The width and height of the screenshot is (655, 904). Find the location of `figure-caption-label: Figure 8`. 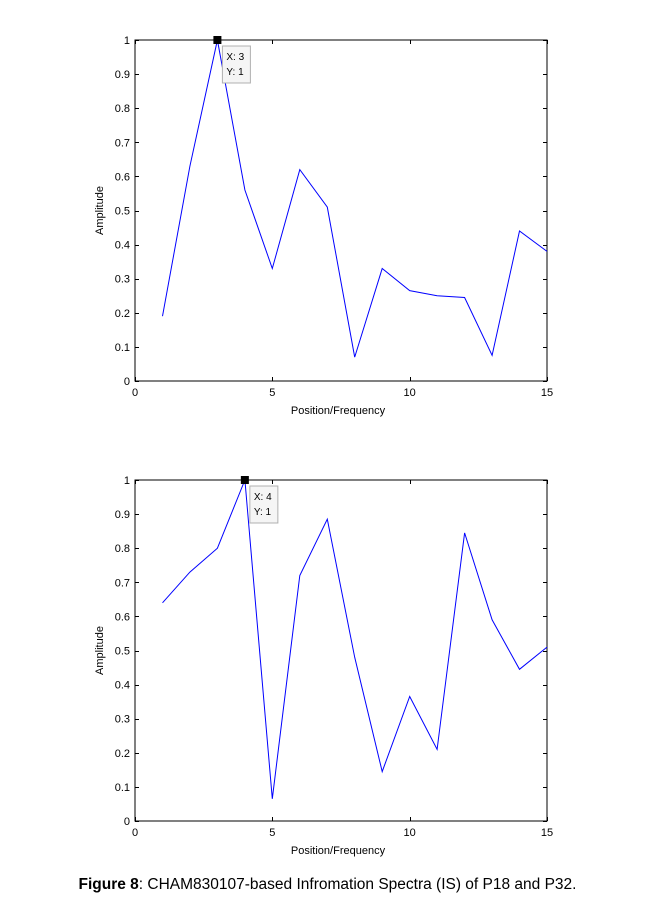

figure-caption-label: Figure 8 is located at coordinates (108, 884).